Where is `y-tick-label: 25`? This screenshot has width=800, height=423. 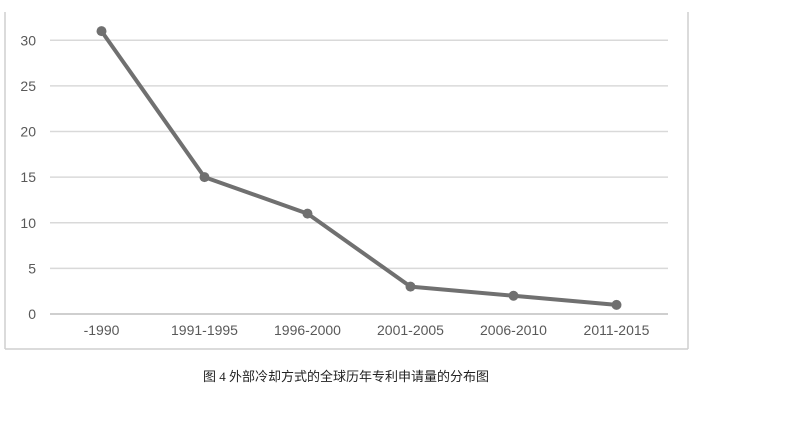 y-tick-label: 25 is located at coordinates (28, 86).